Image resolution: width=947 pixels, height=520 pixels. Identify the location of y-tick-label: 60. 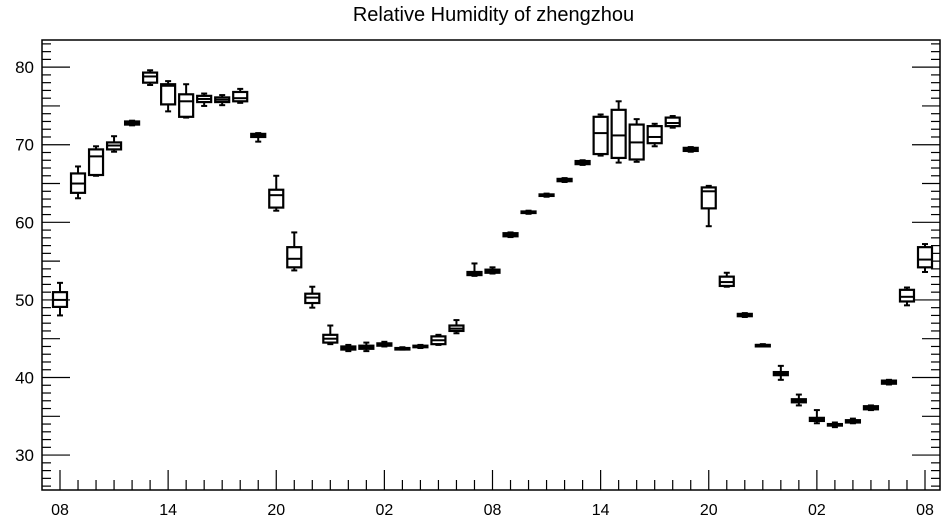
(24, 222).